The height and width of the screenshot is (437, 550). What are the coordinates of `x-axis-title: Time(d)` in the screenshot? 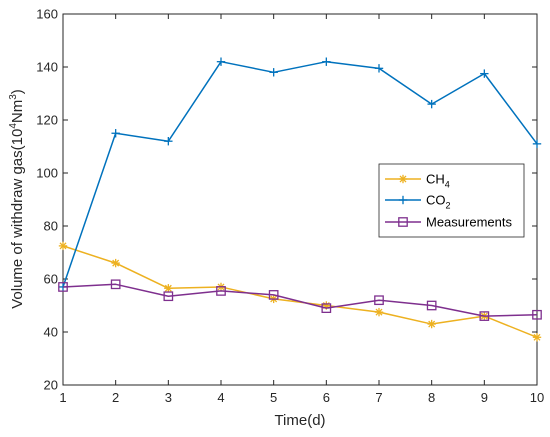 It's located at (299, 420).